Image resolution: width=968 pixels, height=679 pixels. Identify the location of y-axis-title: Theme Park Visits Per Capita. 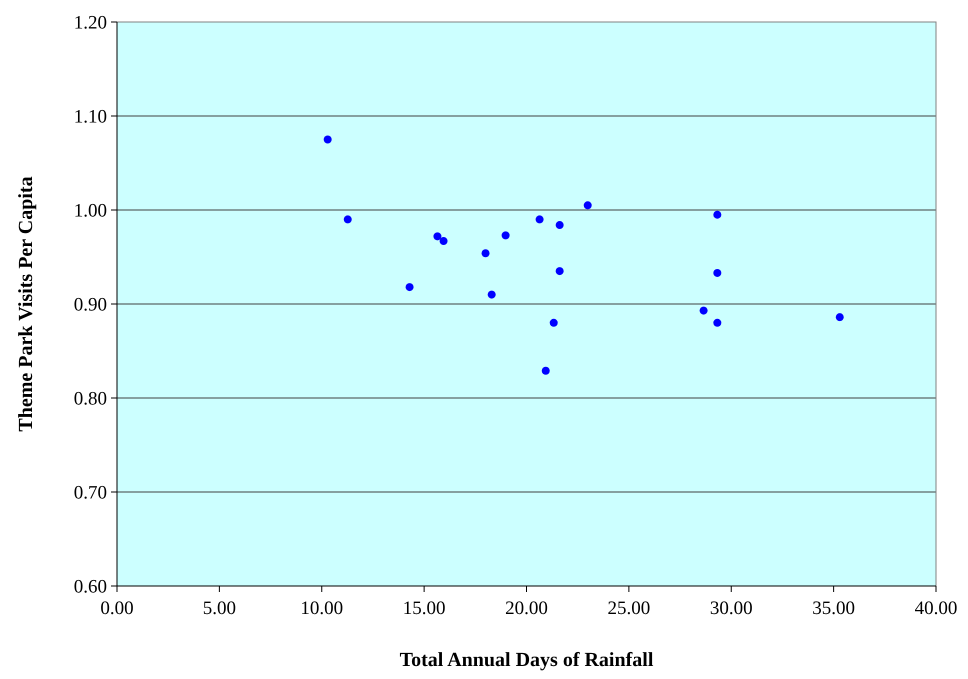
(26, 304).